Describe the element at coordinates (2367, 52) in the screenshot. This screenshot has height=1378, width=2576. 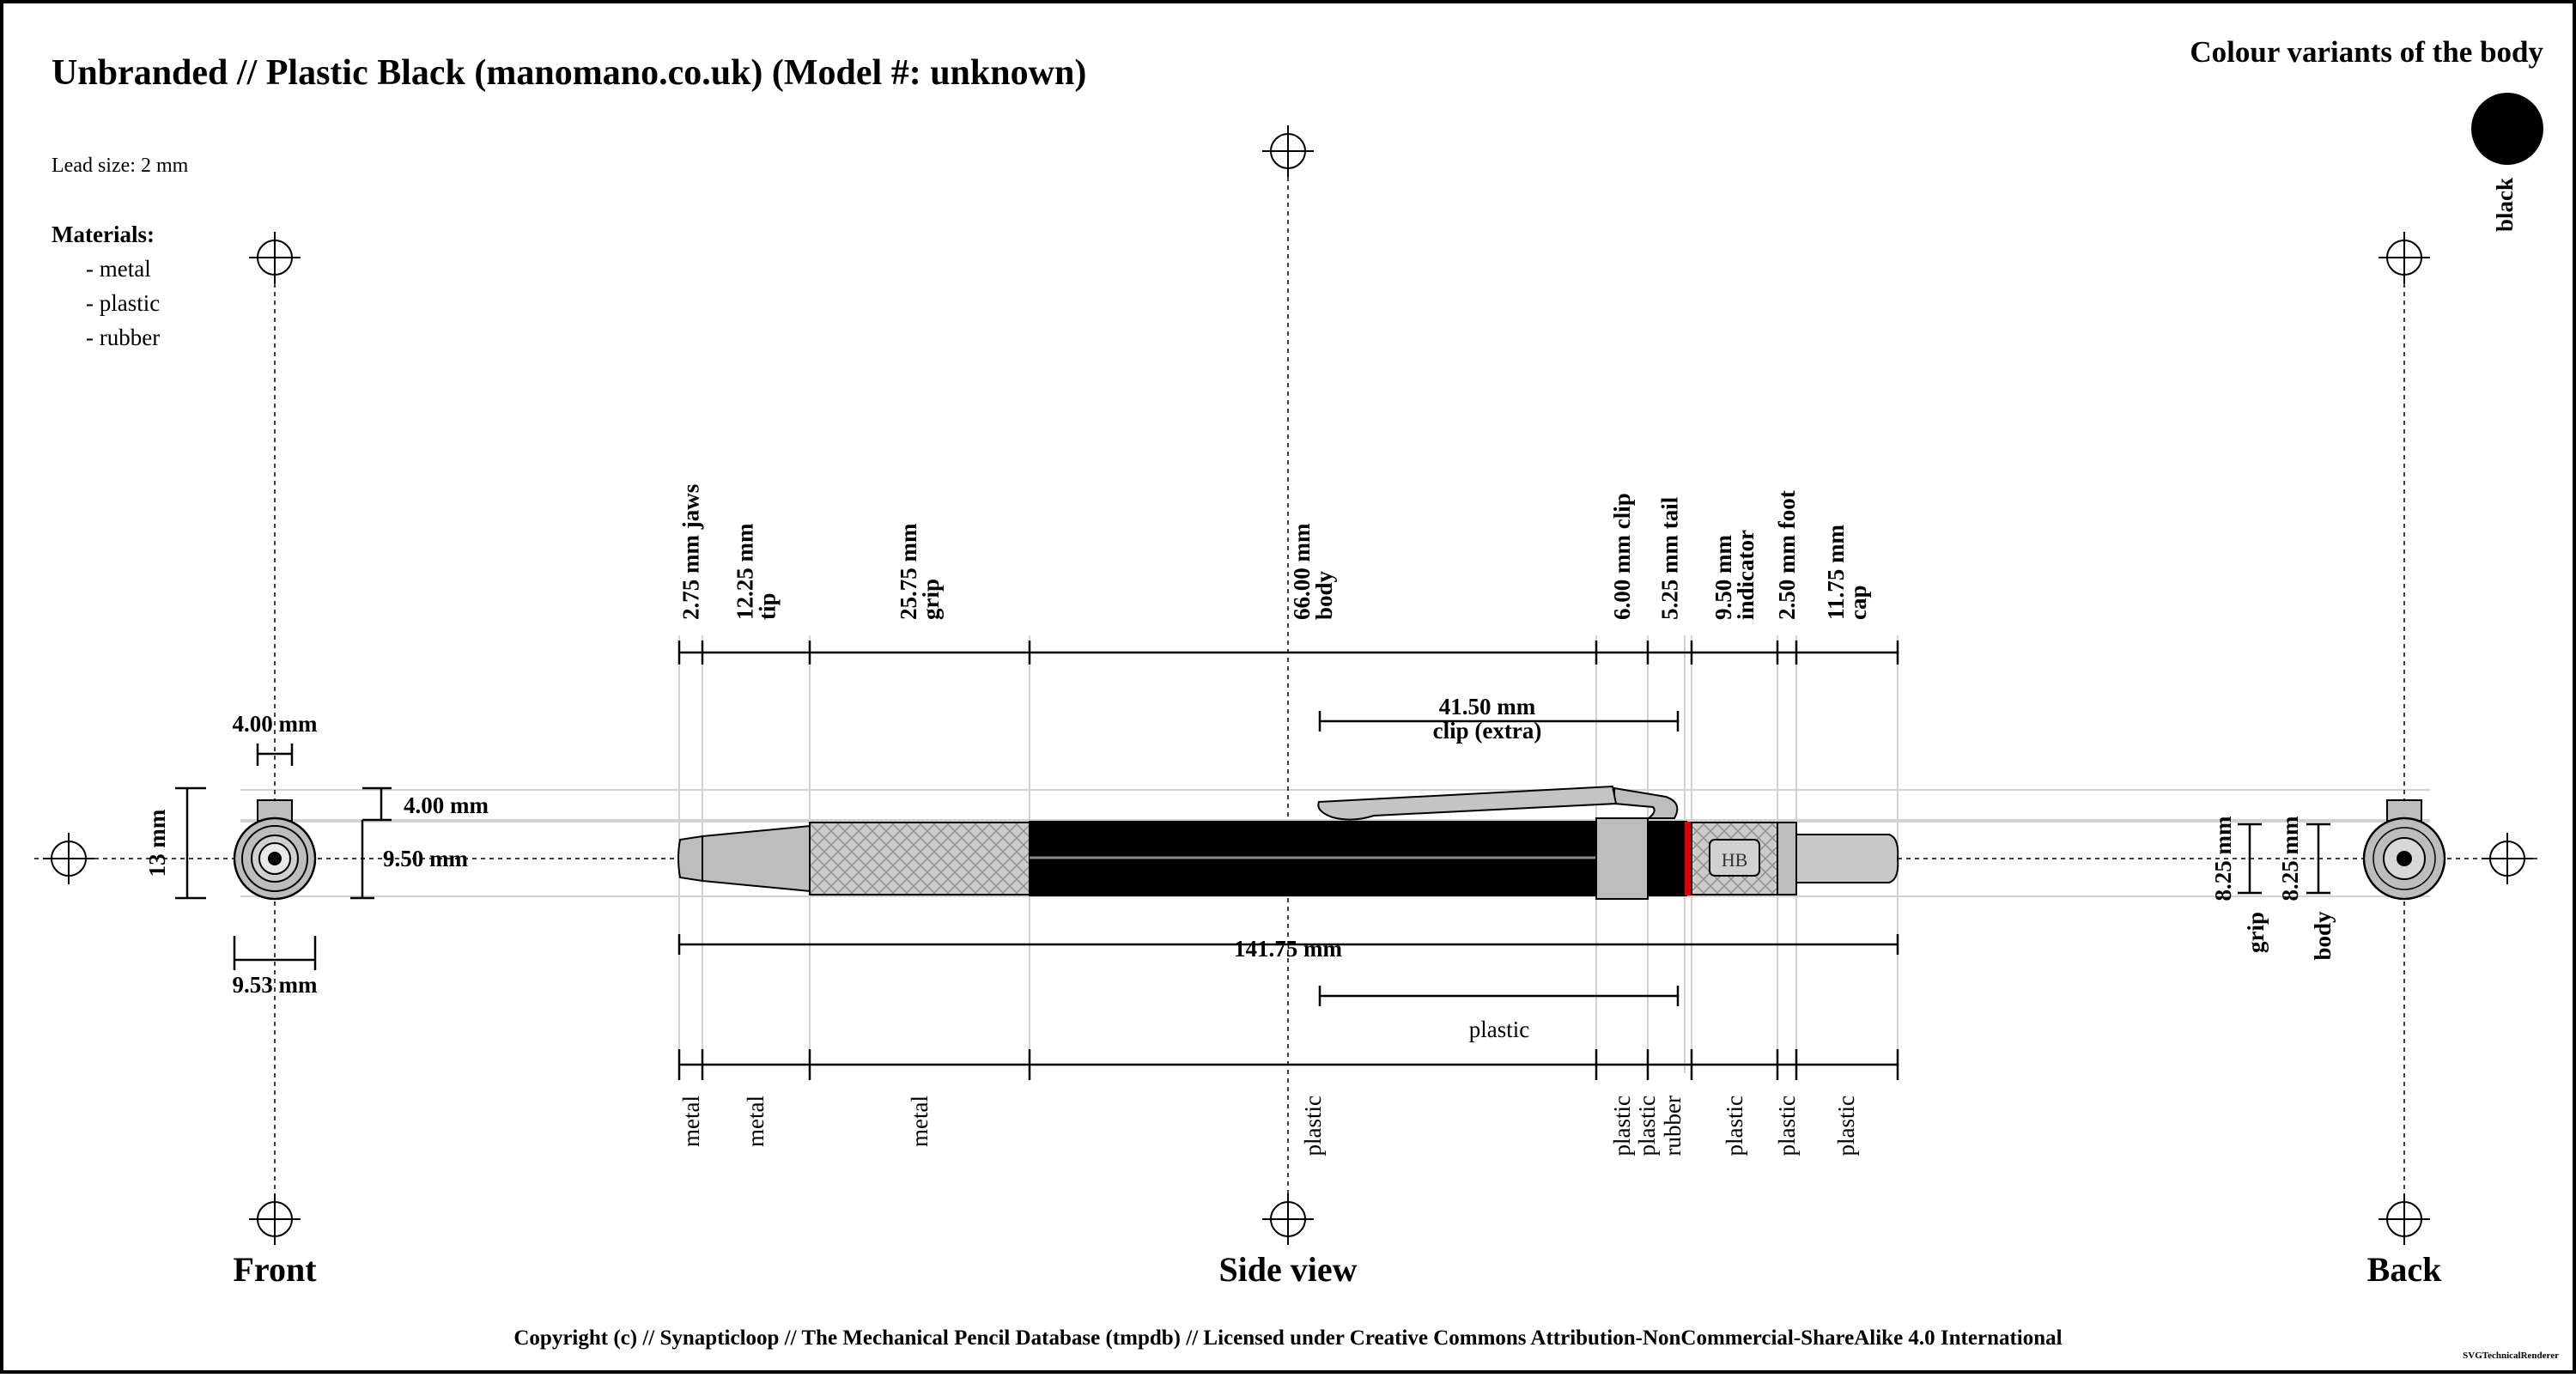
I see `colour-variants-heading: Colour variants of the body` at that location.